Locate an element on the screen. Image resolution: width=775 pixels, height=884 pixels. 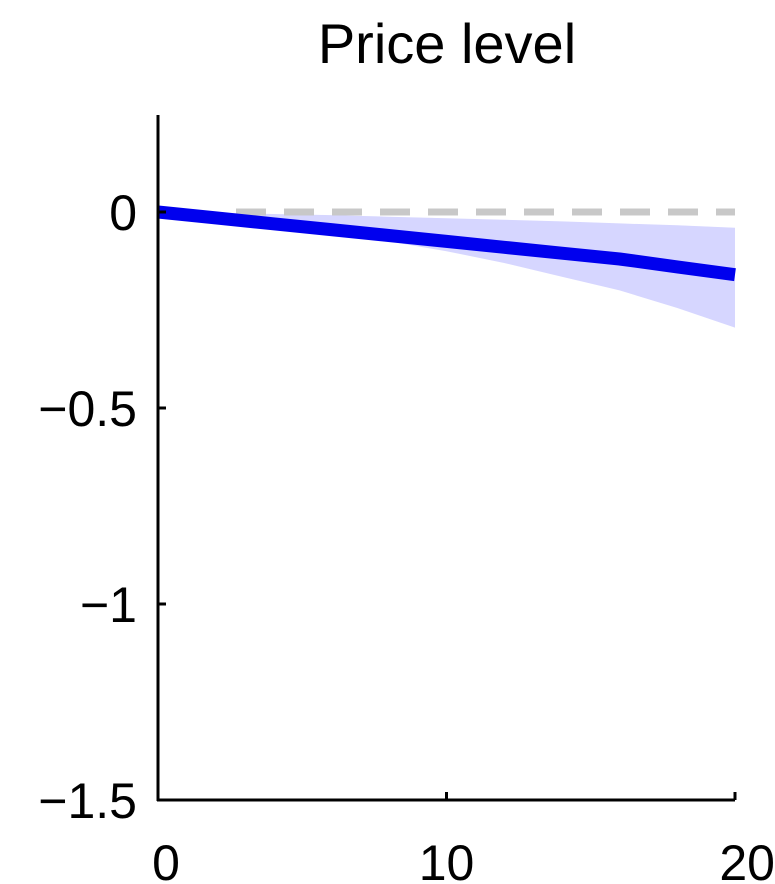
y-tick-label: −1.5 is located at coordinates (87, 801).